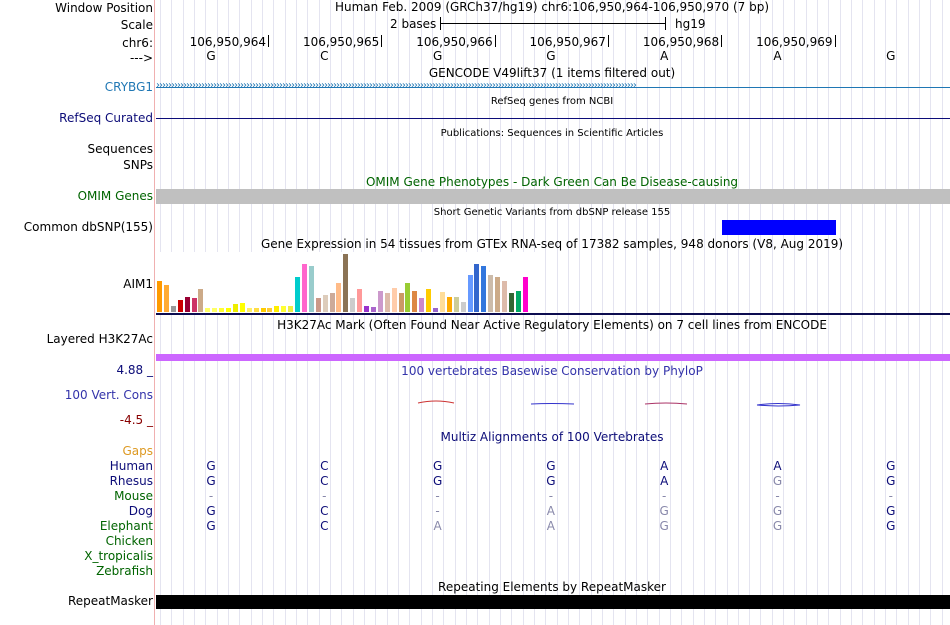 The width and height of the screenshot is (950, 625). I want to click on omim-feature-bar, so click(553, 196).